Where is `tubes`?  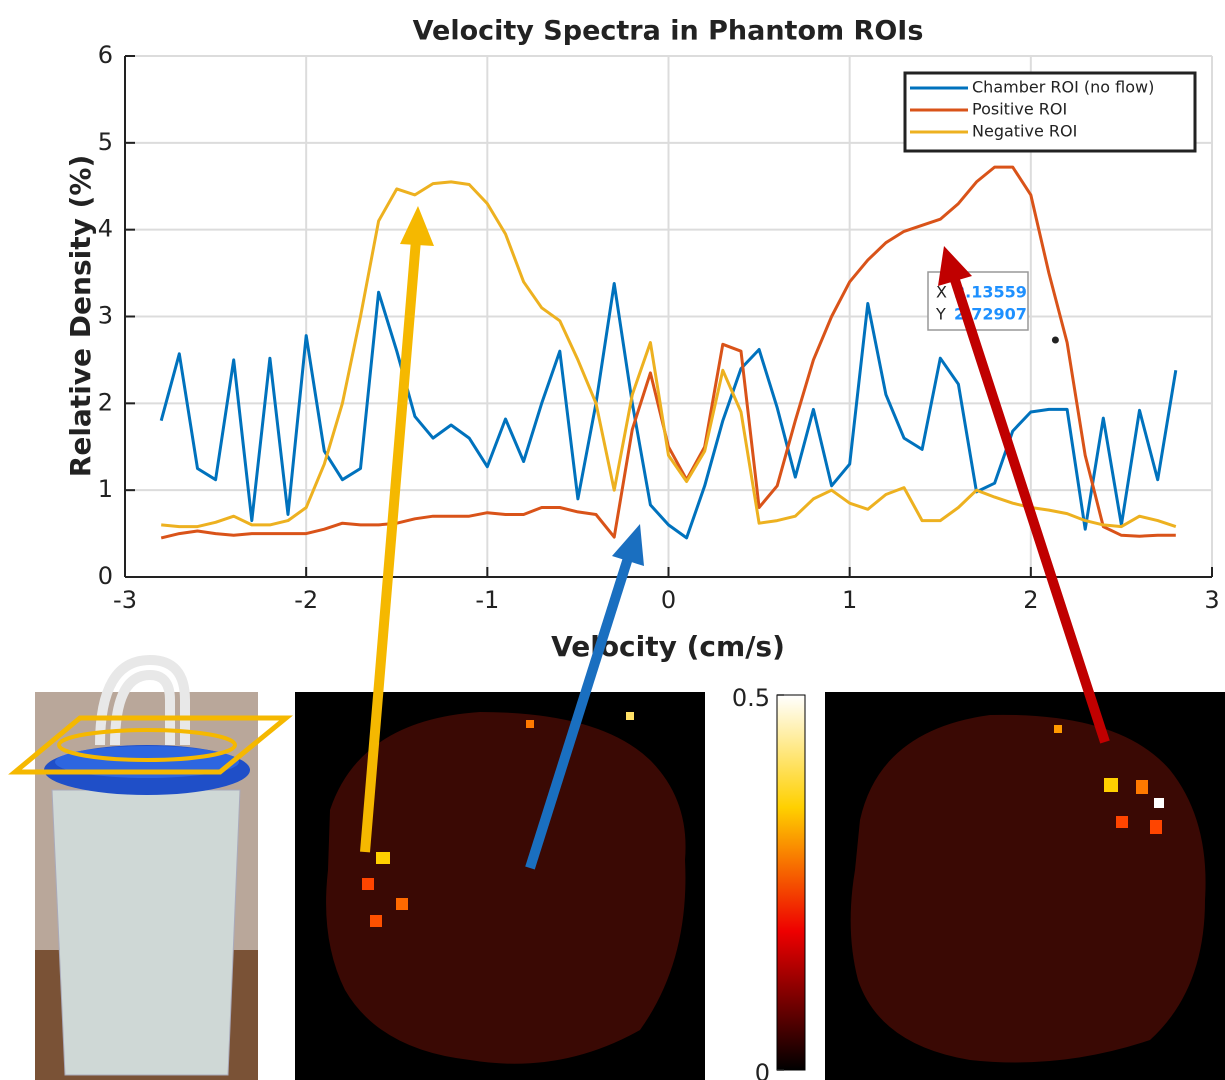
tubes is located at coordinates (142, 700).